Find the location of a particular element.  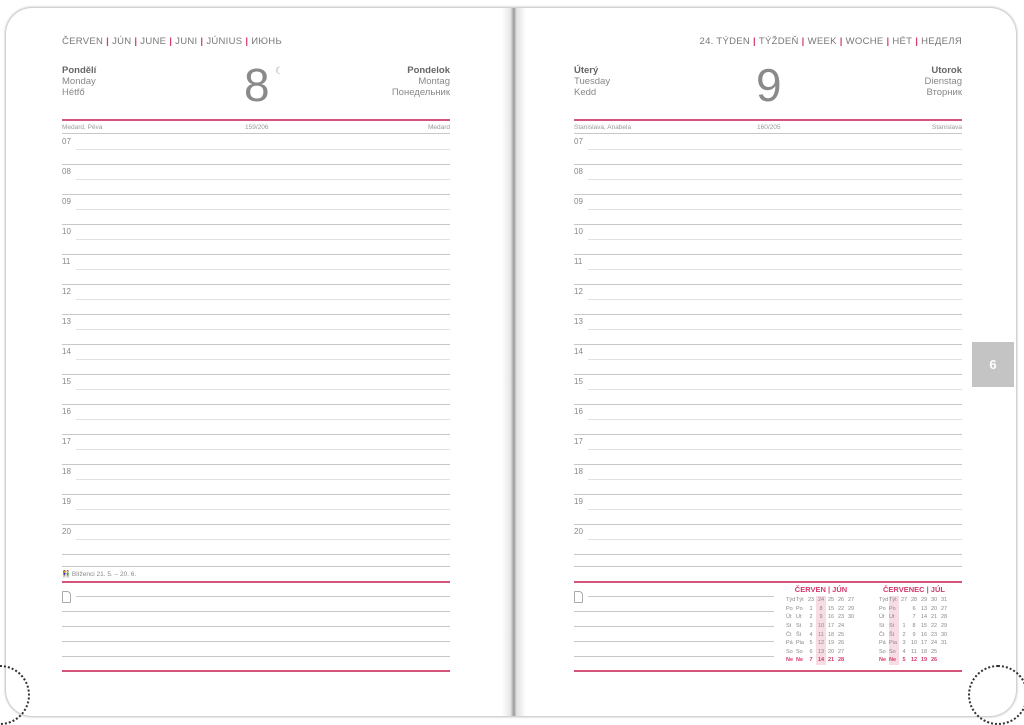

calendar-cell: 8 is located at coordinates (914, 626).